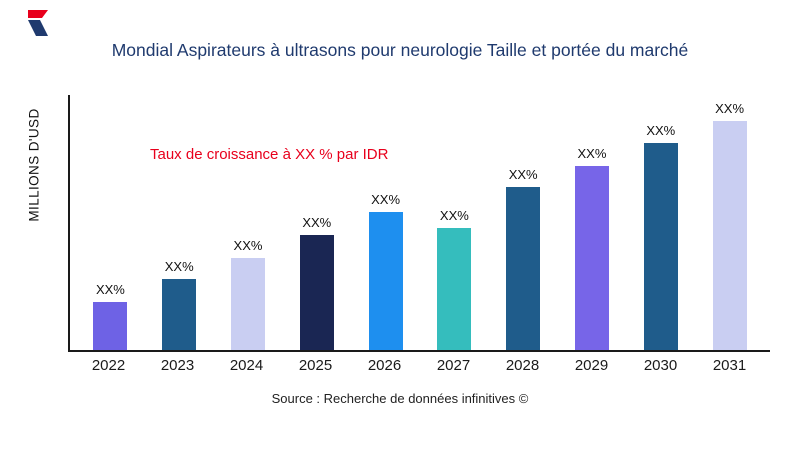 The height and width of the screenshot is (450, 800). Describe the element at coordinates (729, 235) in the screenshot. I see `bar-2031` at that location.